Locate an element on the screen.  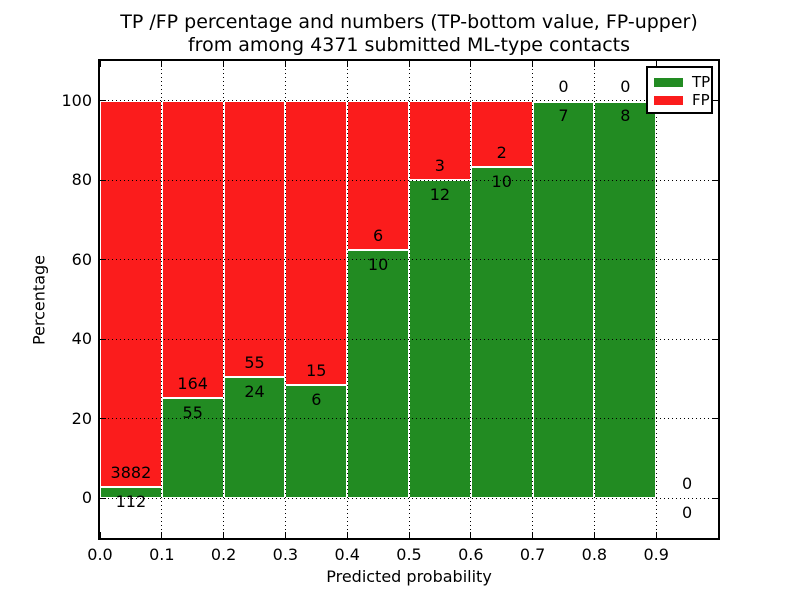
fp-count-label: 3882 is located at coordinates (131, 473).